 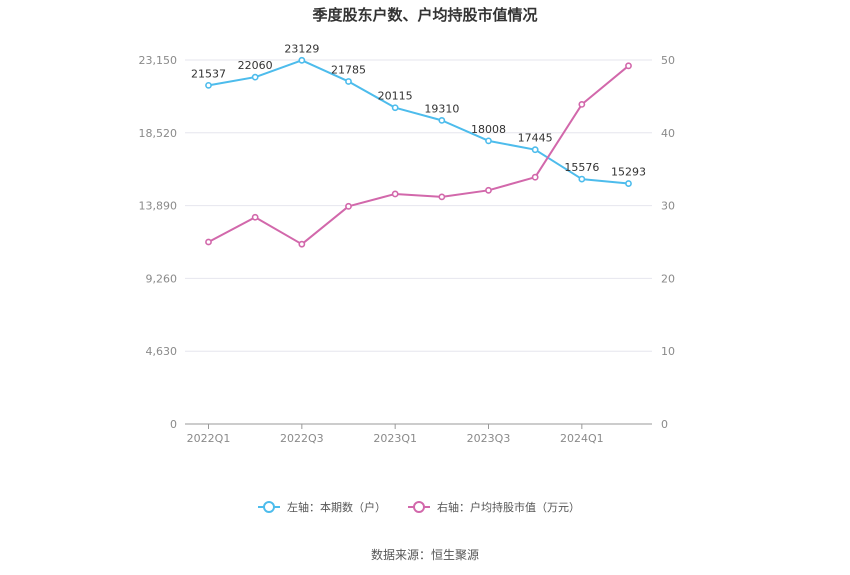 What do you see at coordinates (668, 133) in the screenshot?
I see `right-axis-tick-label: 40` at bounding box center [668, 133].